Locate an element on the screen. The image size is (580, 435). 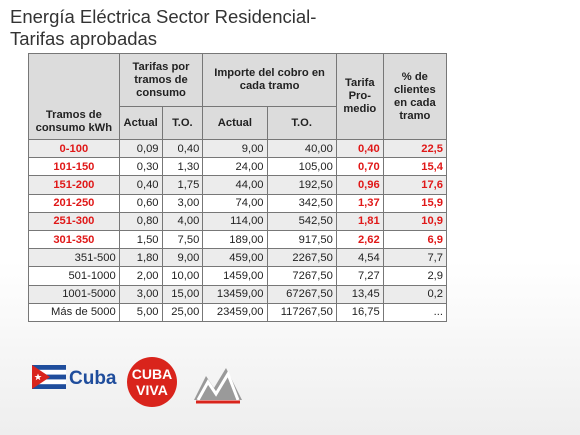
header-tramos: Tramos de consumo kWh is located at coordinates (74, 96).